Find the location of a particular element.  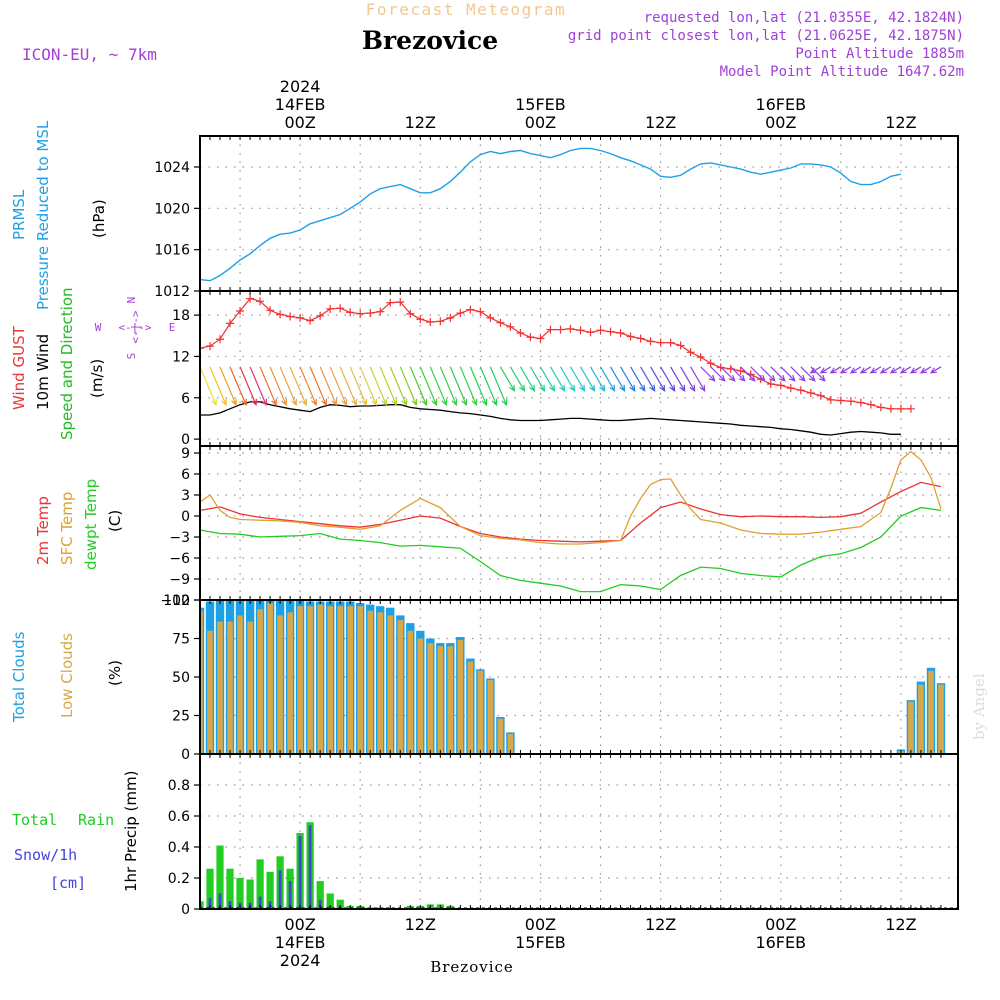

precip-snow-label: Snow/1h is located at coordinates (45, 855).